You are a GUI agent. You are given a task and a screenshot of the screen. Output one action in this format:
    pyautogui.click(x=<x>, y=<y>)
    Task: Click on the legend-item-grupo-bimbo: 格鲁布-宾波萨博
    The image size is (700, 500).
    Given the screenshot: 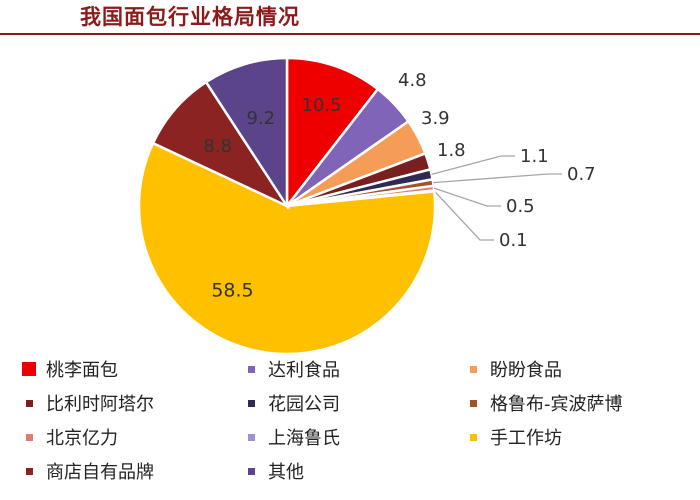 What is the action you would take?
    pyautogui.click(x=544, y=403)
    